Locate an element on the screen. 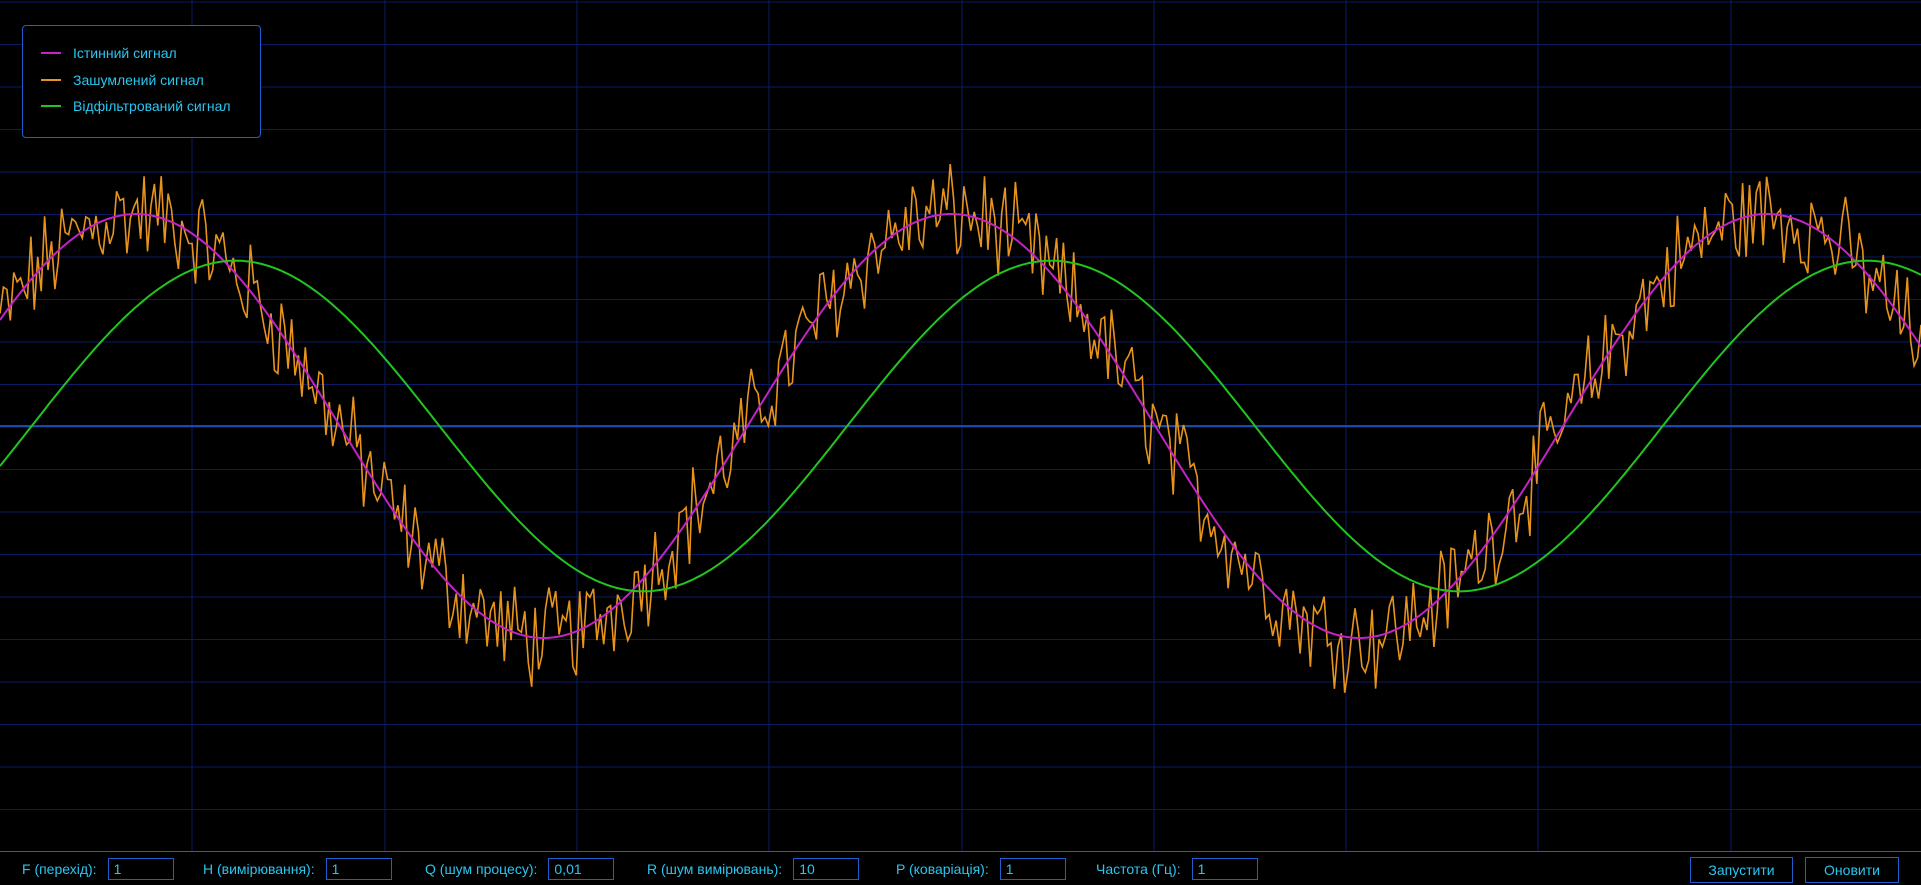  legend-label-filtered: Відфільтрований сигнал is located at coordinates (152, 106).